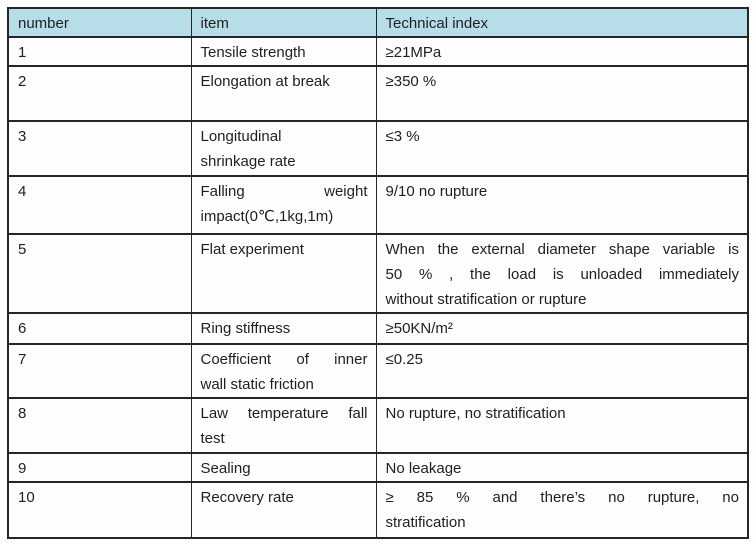 The width and height of the screenshot is (756, 544). What do you see at coordinates (283, 371) in the screenshot?
I see `cell-item: Coefficient of inner wall static friction` at bounding box center [283, 371].